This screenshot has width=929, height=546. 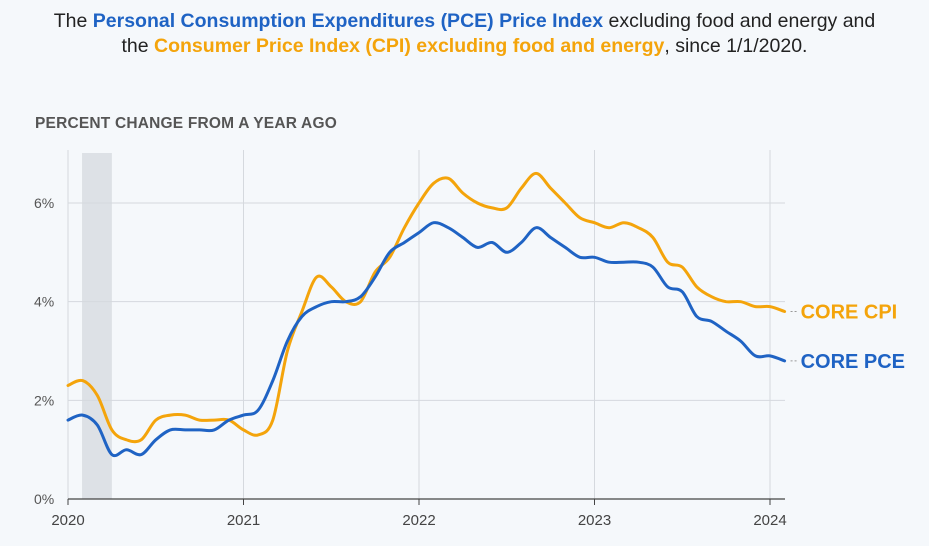 What do you see at coordinates (243, 520) in the screenshot?
I see `x-tick-label: 2021` at bounding box center [243, 520].